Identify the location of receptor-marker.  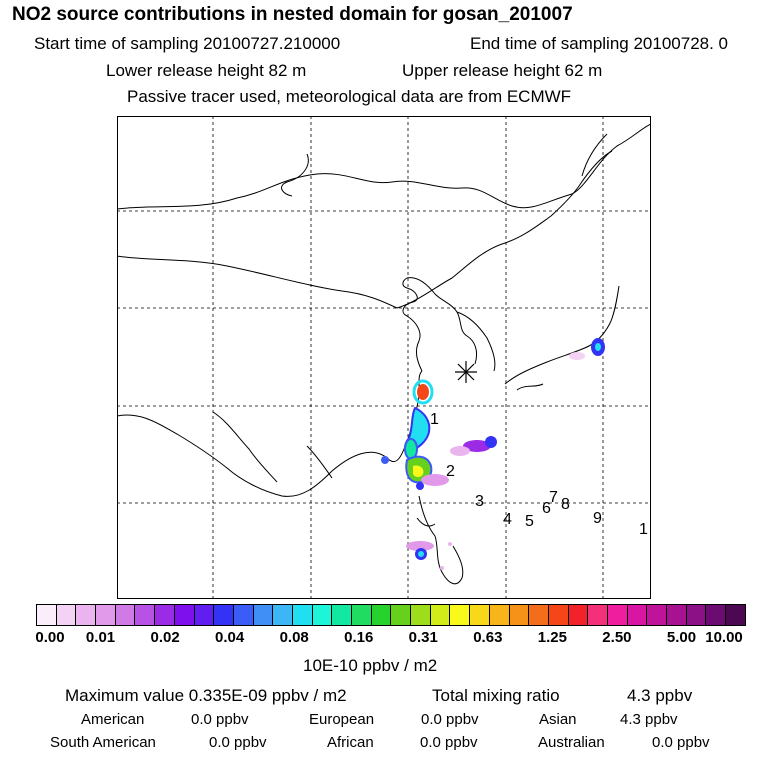
(466, 372).